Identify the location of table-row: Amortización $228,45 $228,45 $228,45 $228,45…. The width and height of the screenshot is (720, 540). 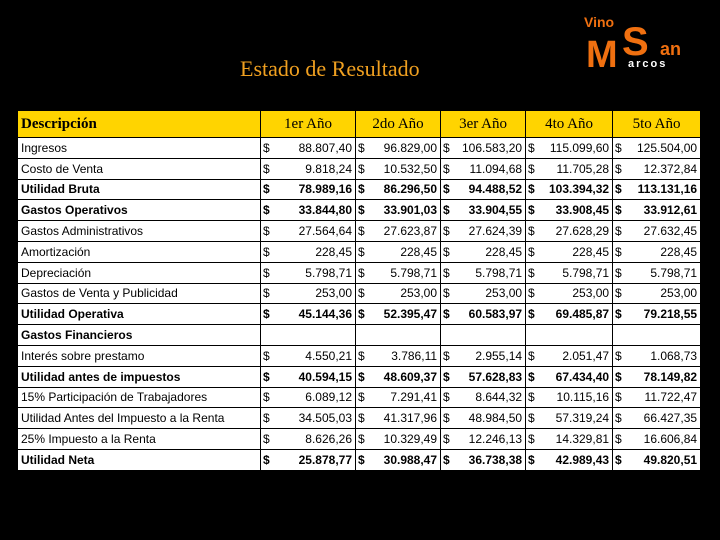
(359, 251).